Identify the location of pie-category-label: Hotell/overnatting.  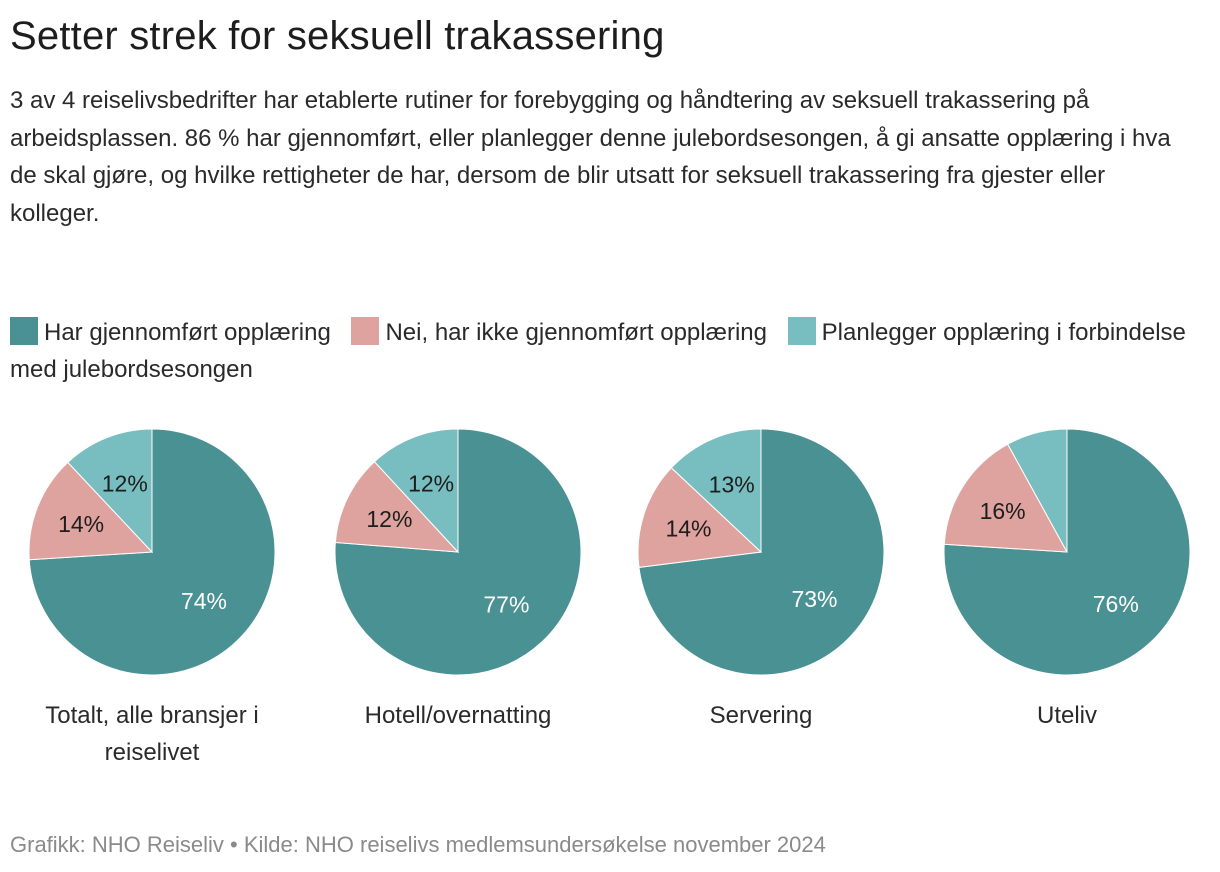
(458, 715).